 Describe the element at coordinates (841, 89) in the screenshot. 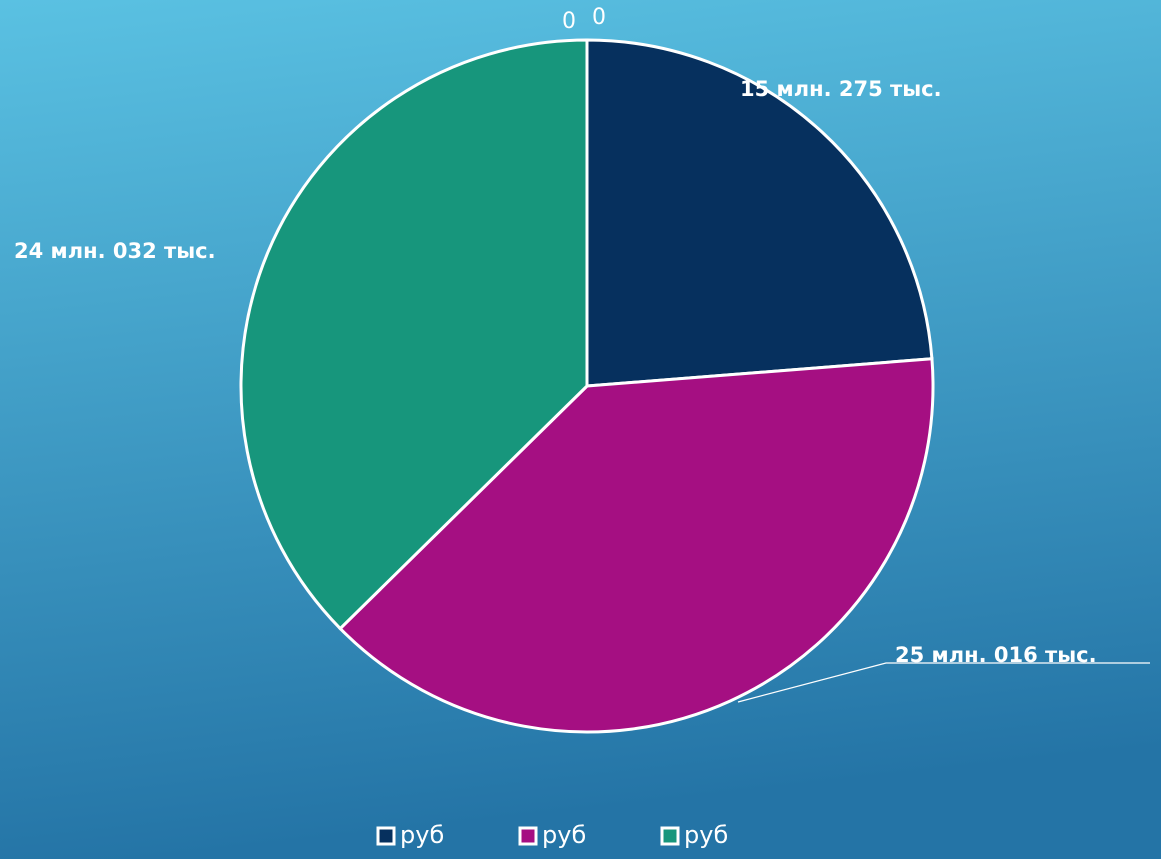

I see `data-label: 15 млн. 275 тыс.` at that location.